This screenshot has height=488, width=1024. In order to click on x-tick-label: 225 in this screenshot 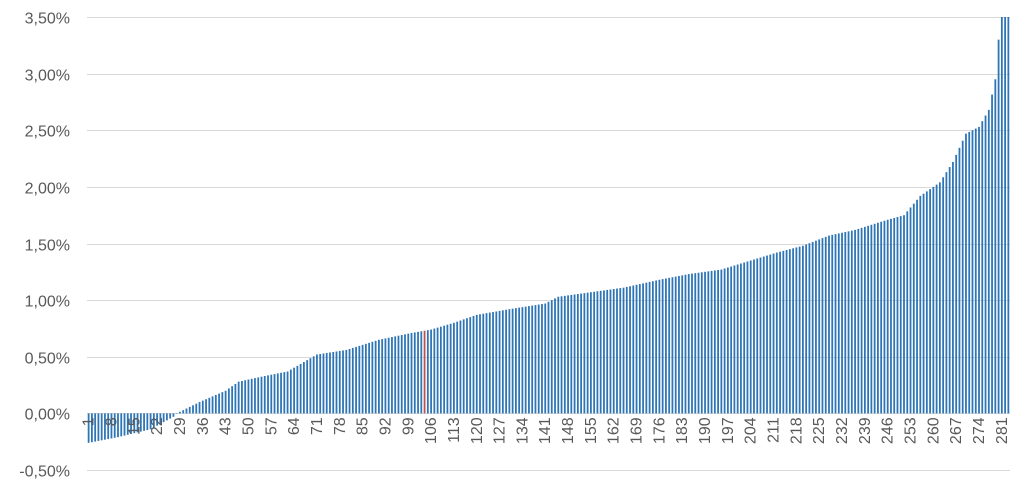, I will do `click(819, 430)`.